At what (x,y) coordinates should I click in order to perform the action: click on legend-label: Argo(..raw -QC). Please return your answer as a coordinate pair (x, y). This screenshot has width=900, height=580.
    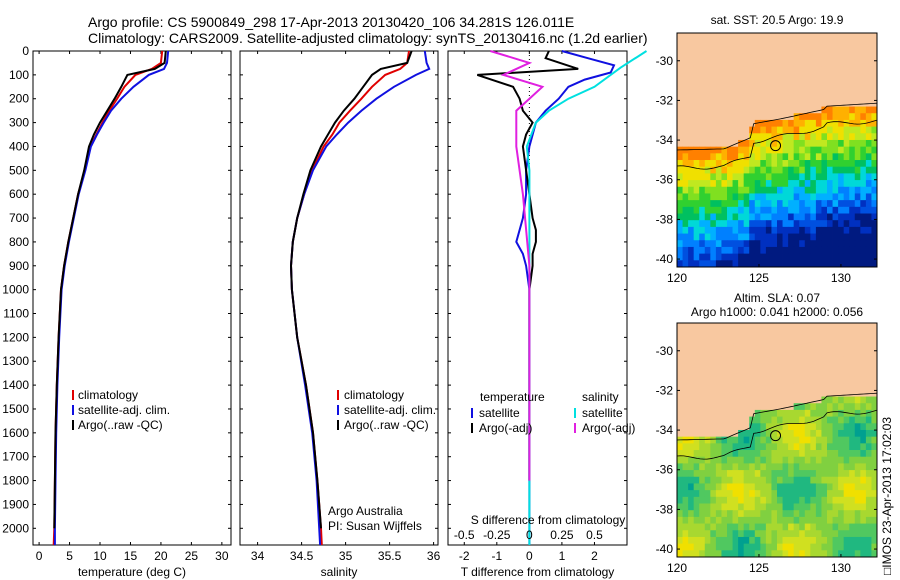
    Looking at the image, I should click on (386, 425).